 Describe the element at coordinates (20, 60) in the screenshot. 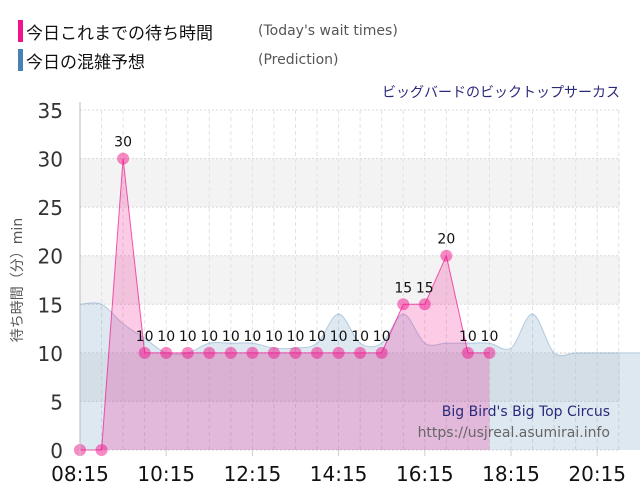

I see `legend-prediction-swatch` at that location.